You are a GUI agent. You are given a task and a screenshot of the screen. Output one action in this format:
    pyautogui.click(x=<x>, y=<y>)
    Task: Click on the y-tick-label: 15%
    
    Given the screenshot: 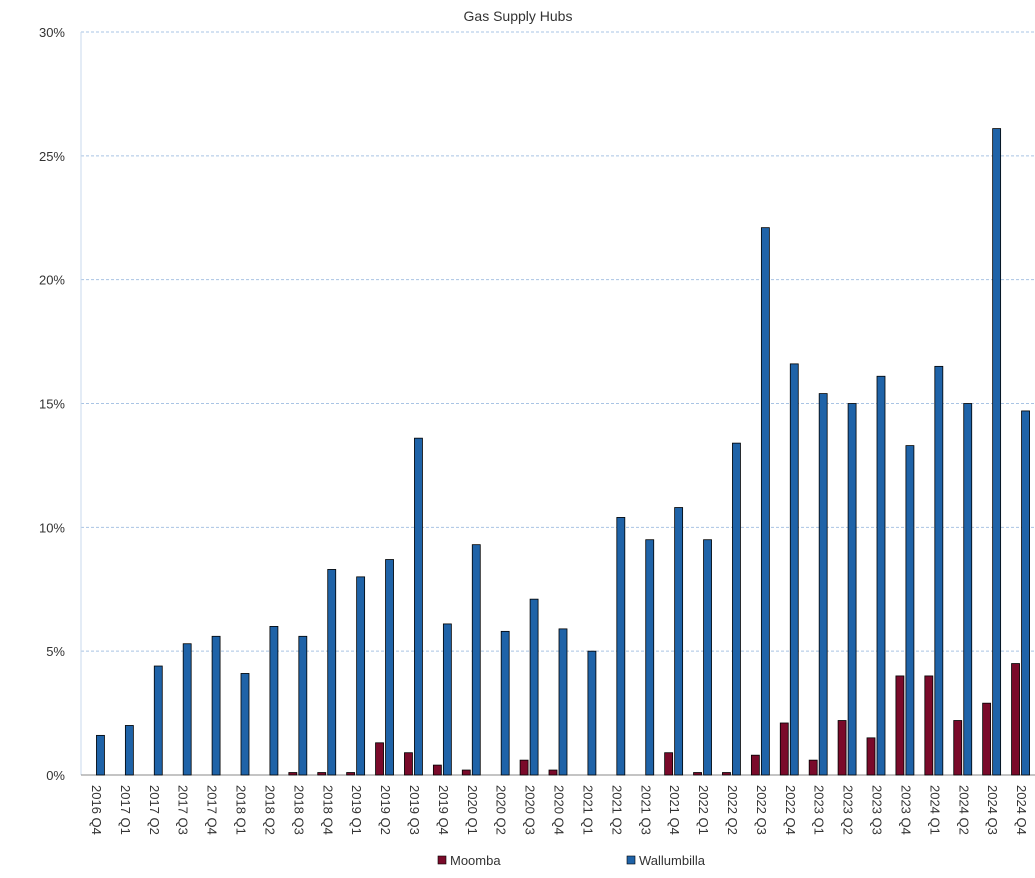 What is the action you would take?
    pyautogui.click(x=52, y=404)
    